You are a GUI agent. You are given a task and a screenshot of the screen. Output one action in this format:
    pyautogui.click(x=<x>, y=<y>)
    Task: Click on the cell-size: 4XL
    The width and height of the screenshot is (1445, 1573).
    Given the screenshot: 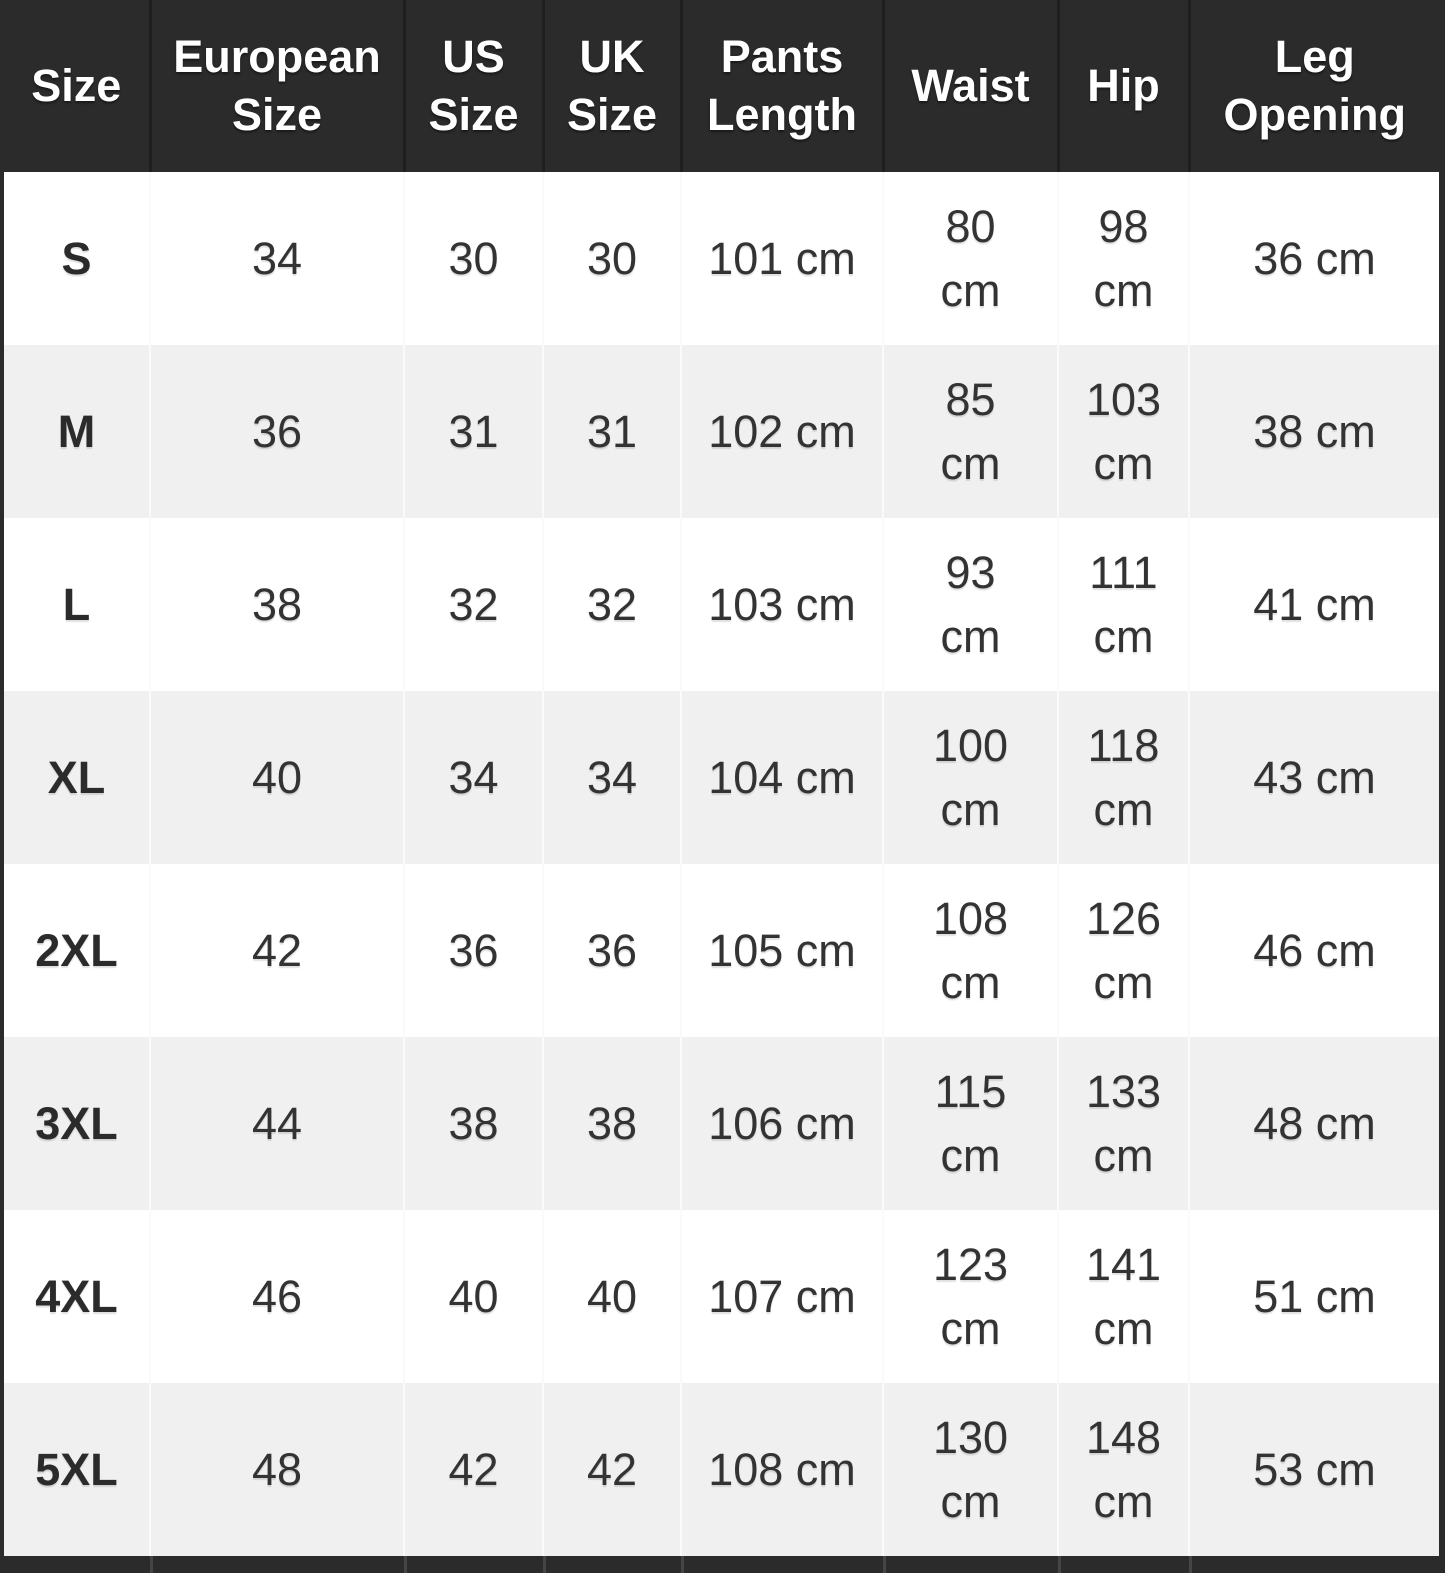 What is the action you would take?
    pyautogui.click(x=76, y=1296)
    